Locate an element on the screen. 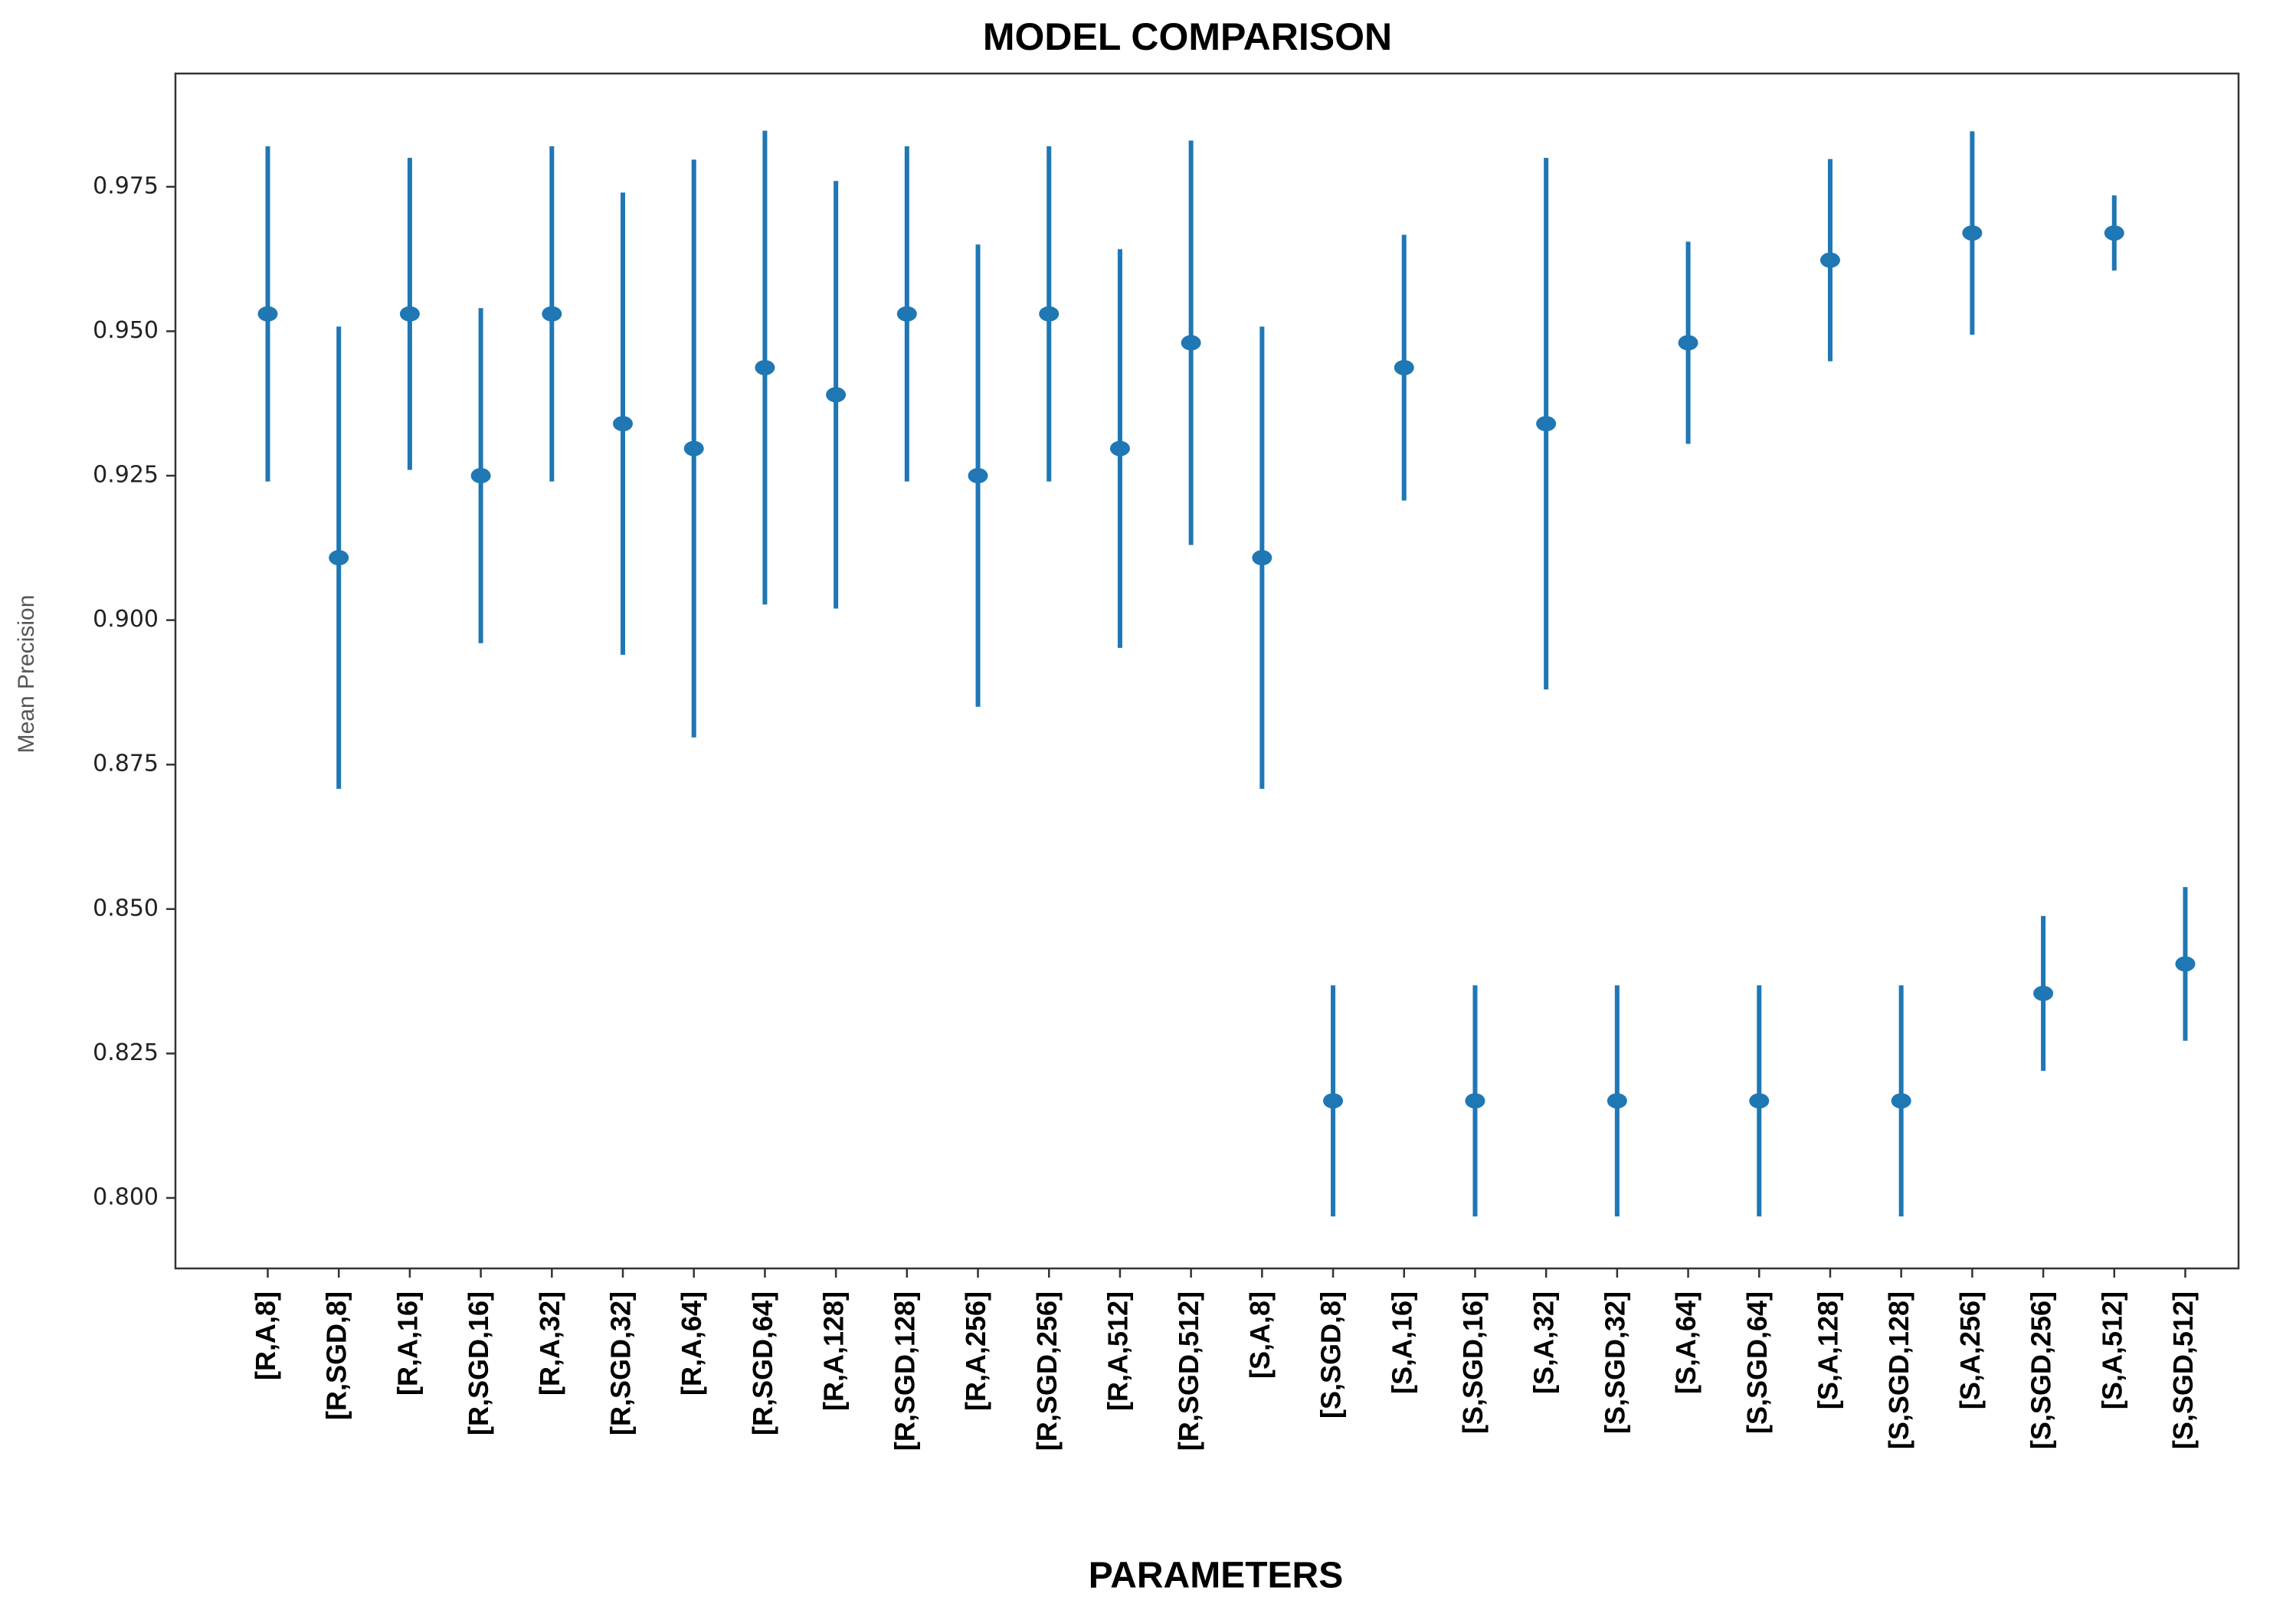 The width and height of the screenshot is (2296, 1620). y-tick-label: 0.800 is located at coordinates (126, 1196).